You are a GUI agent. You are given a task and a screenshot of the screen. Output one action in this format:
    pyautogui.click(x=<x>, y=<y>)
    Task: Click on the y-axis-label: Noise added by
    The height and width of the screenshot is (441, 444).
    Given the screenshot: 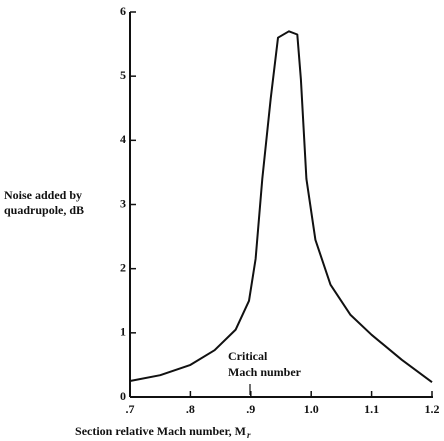 What is the action you would take?
    pyautogui.click(x=43, y=195)
    